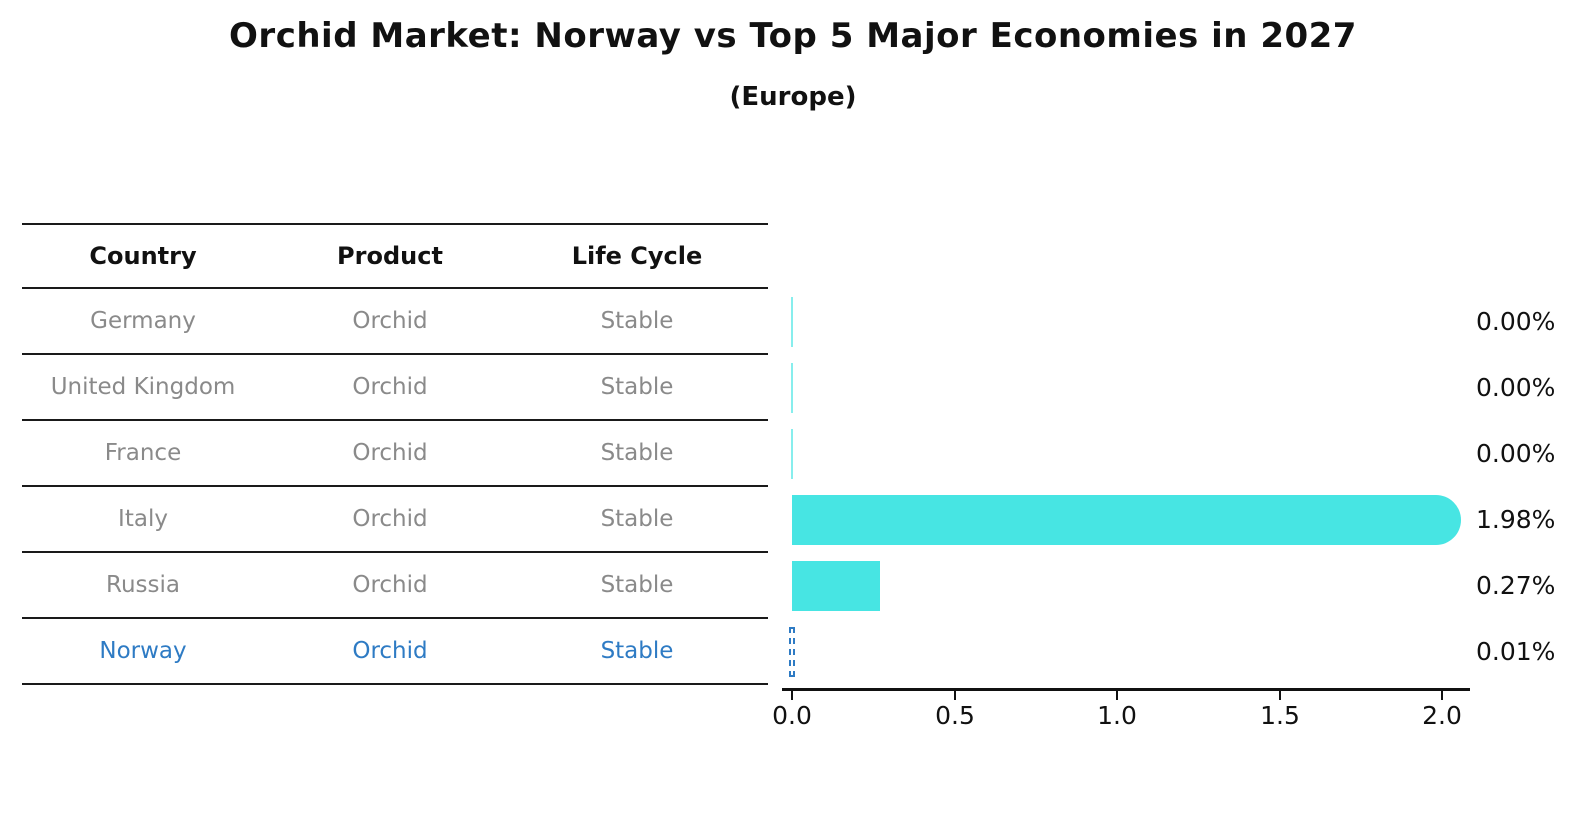  What do you see at coordinates (793, 97) in the screenshot?
I see `chart-subtitle: (Europe)` at bounding box center [793, 97].